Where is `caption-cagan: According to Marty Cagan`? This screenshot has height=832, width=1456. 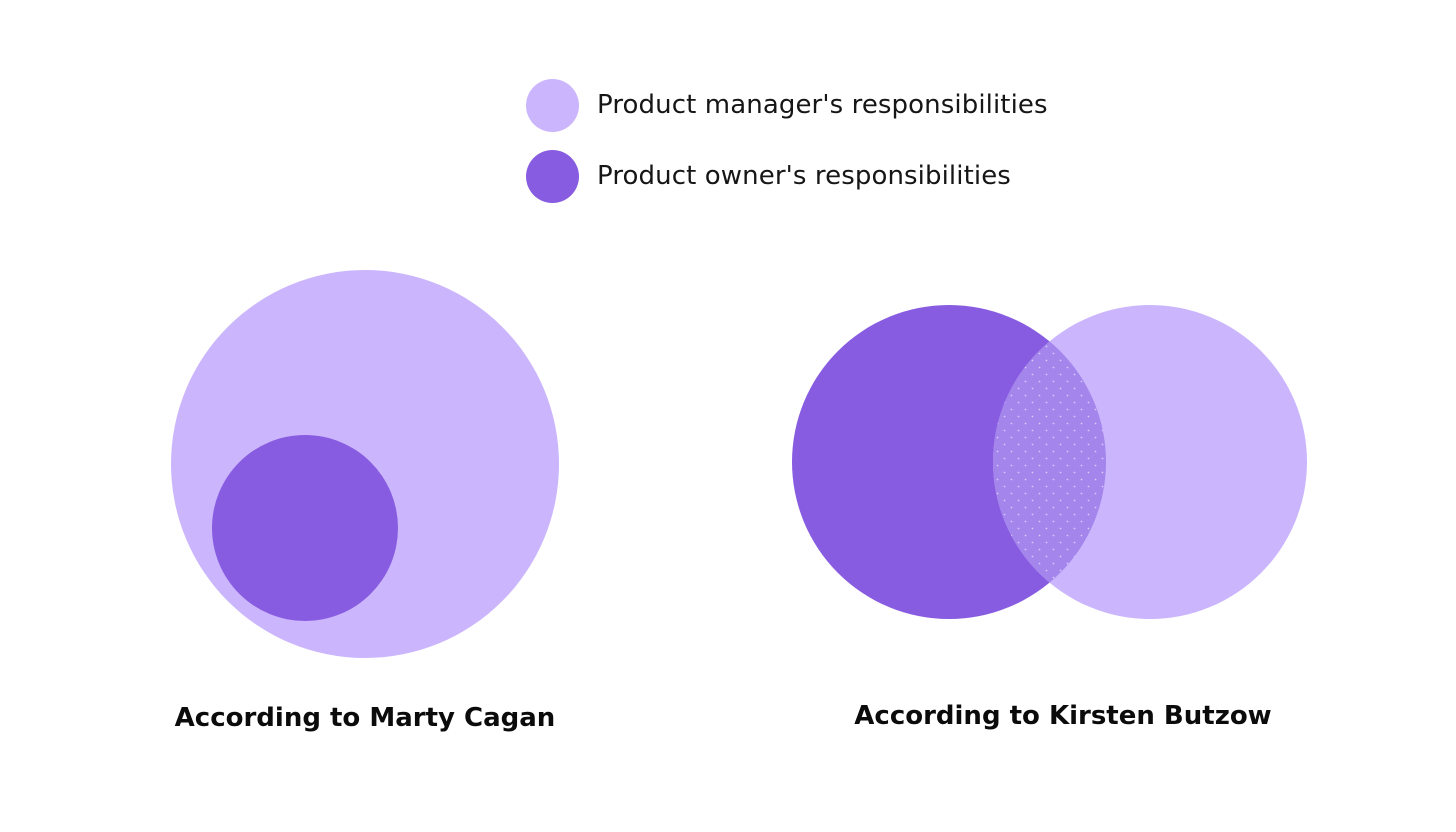 caption-cagan: According to Marty Cagan is located at coordinates (365, 718).